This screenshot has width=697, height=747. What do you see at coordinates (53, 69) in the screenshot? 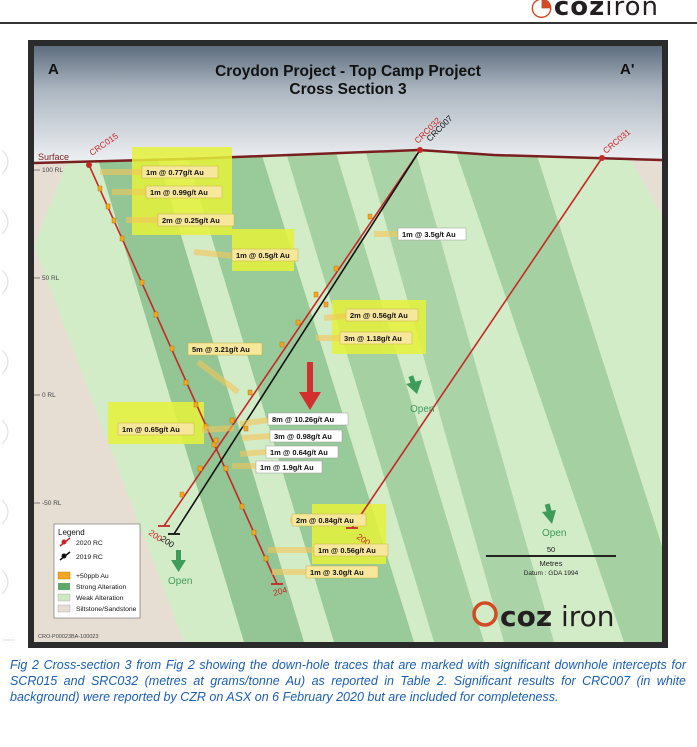
I see `section-end-a: A` at bounding box center [53, 69].